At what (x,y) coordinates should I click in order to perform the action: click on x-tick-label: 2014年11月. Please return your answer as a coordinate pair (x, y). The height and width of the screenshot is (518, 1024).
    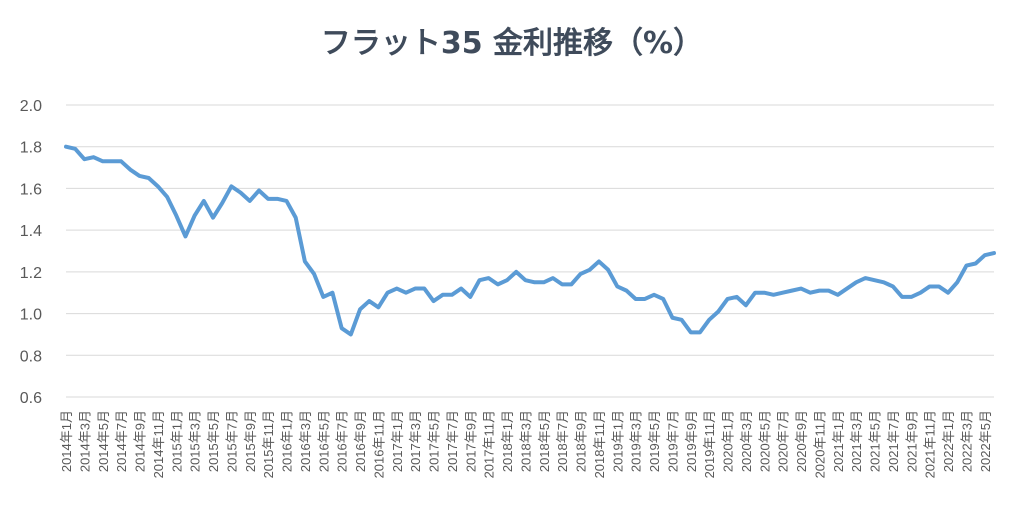
    Looking at the image, I should click on (158, 444).